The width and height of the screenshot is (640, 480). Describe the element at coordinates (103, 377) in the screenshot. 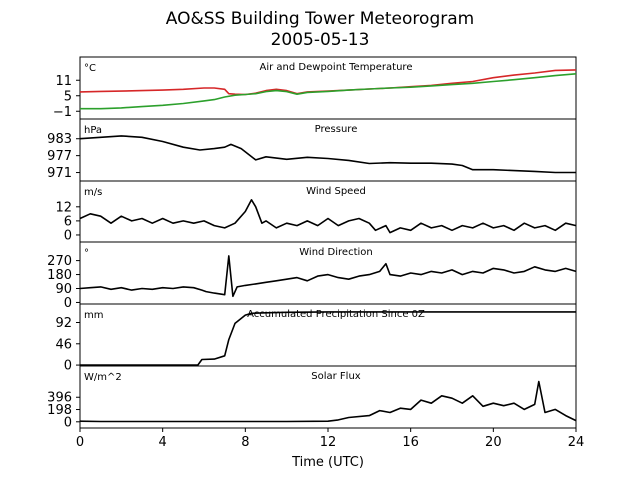

I see `panel-unit: W/m^2` at that location.